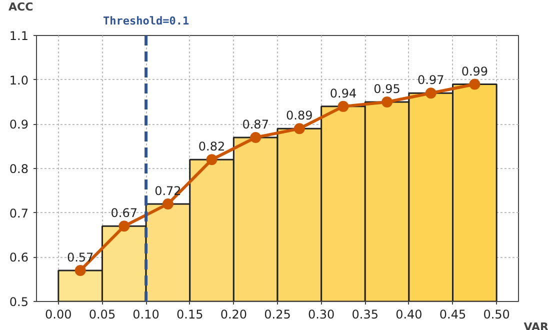  Describe the element at coordinates (102, 315) in the screenshot. I see `x-tick-label: 0.05` at that location.